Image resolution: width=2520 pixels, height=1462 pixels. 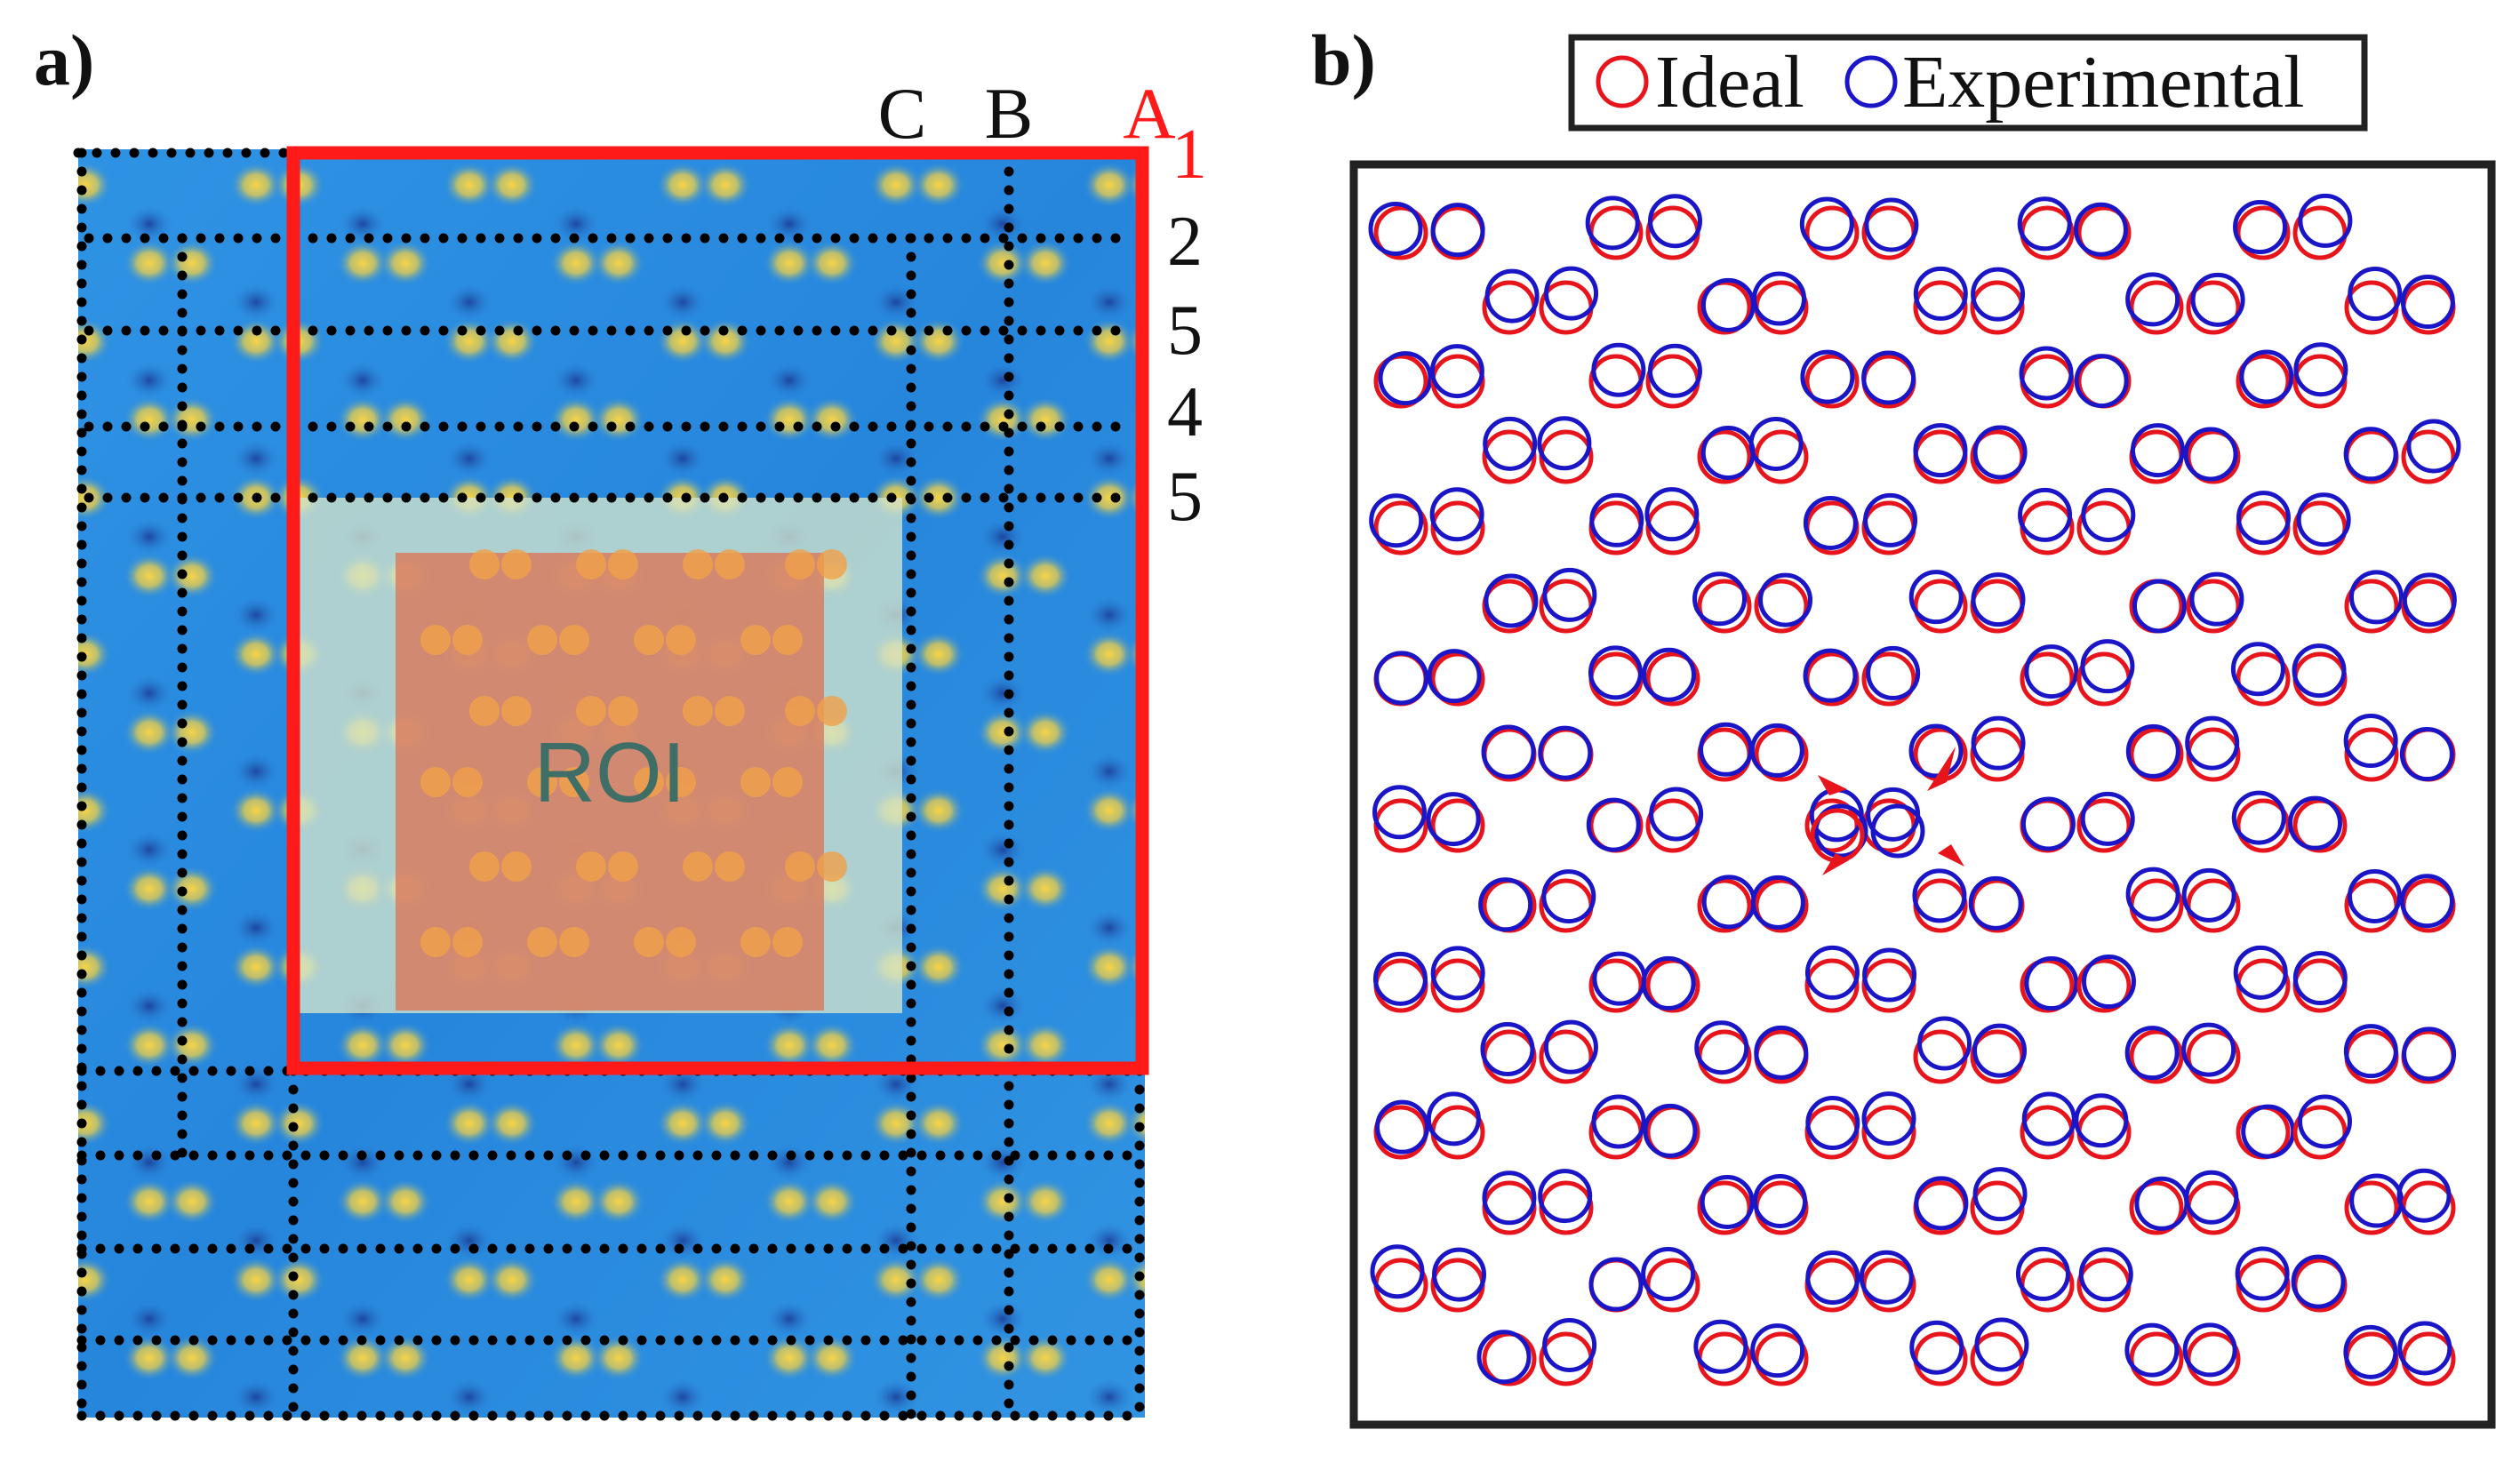 What do you see at coordinates (1149, 113) in the screenshot?
I see `region-label-a: A` at bounding box center [1149, 113].